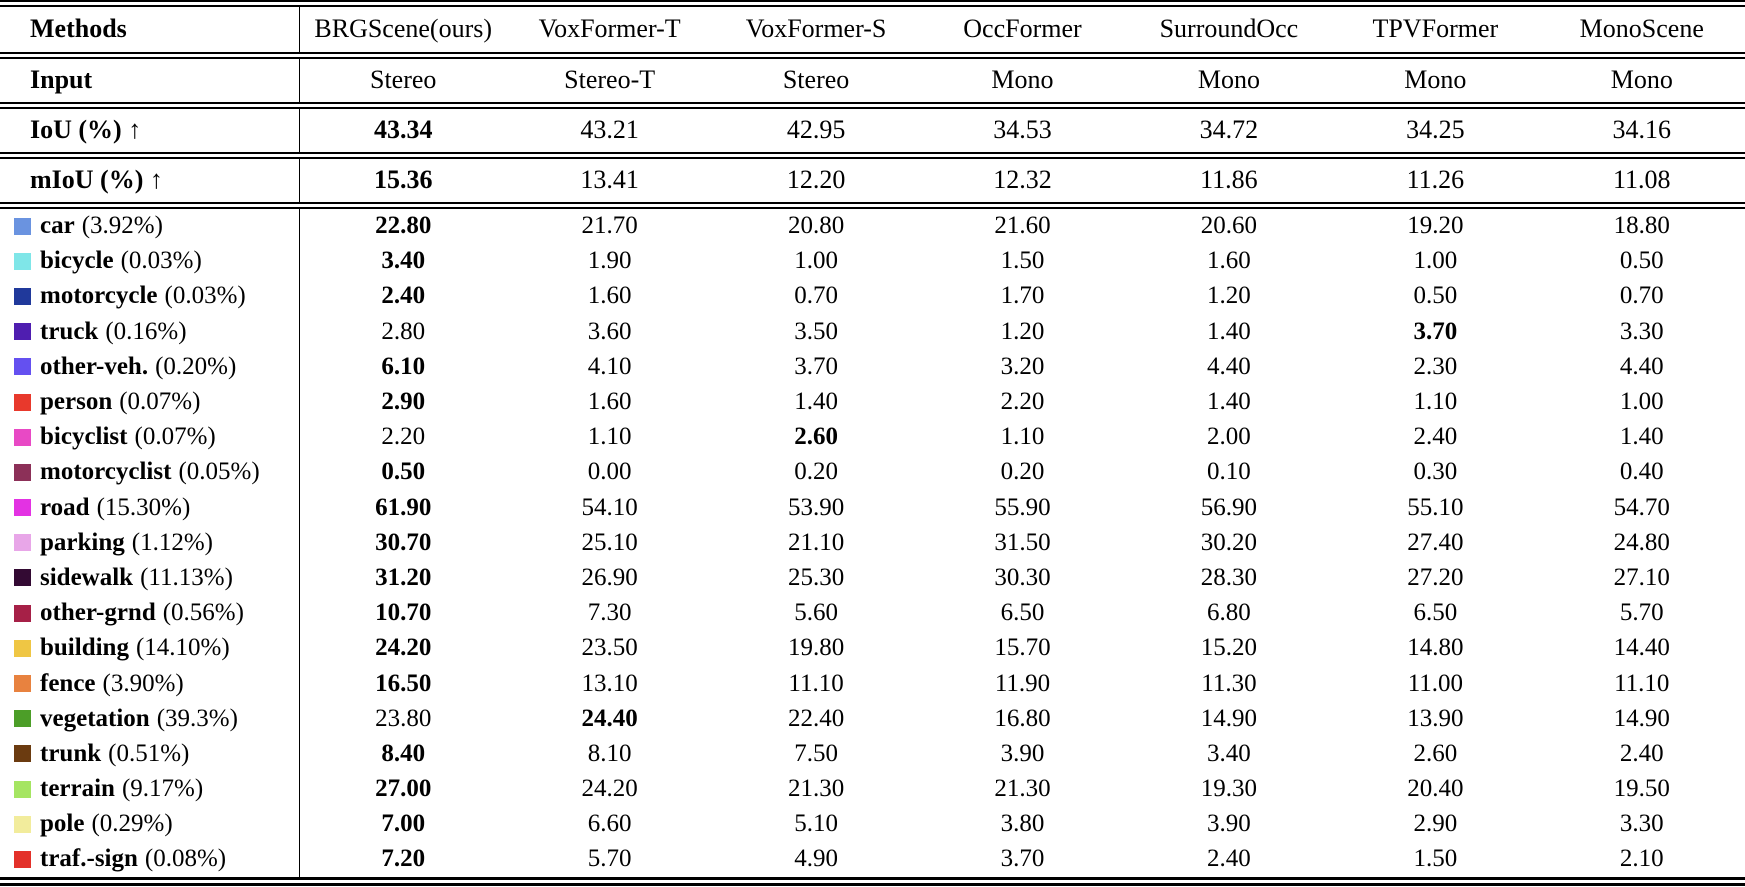 The width and height of the screenshot is (1745, 887). Describe the element at coordinates (22, 226) in the screenshot. I see `car-color-swatch` at that location.